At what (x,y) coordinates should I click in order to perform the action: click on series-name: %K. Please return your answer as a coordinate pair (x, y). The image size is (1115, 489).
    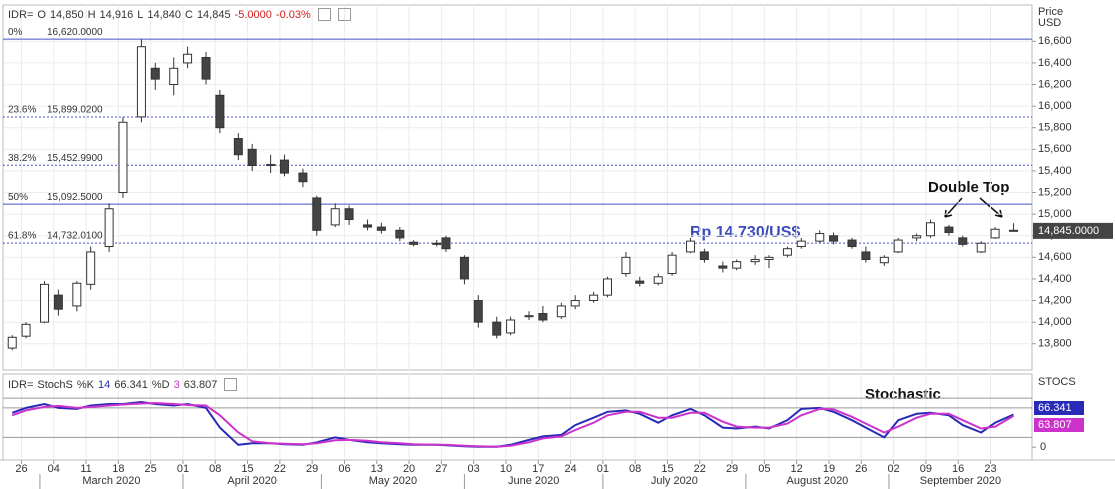
    Looking at the image, I should click on (85, 384).